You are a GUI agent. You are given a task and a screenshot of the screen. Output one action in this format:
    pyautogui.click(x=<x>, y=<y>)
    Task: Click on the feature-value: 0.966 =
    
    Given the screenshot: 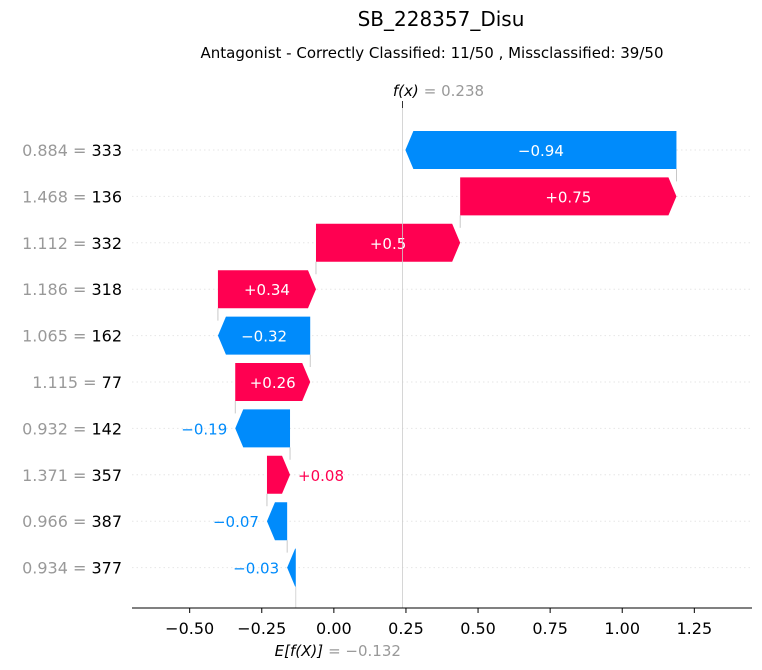 What is the action you would take?
    pyautogui.click(x=56, y=521)
    